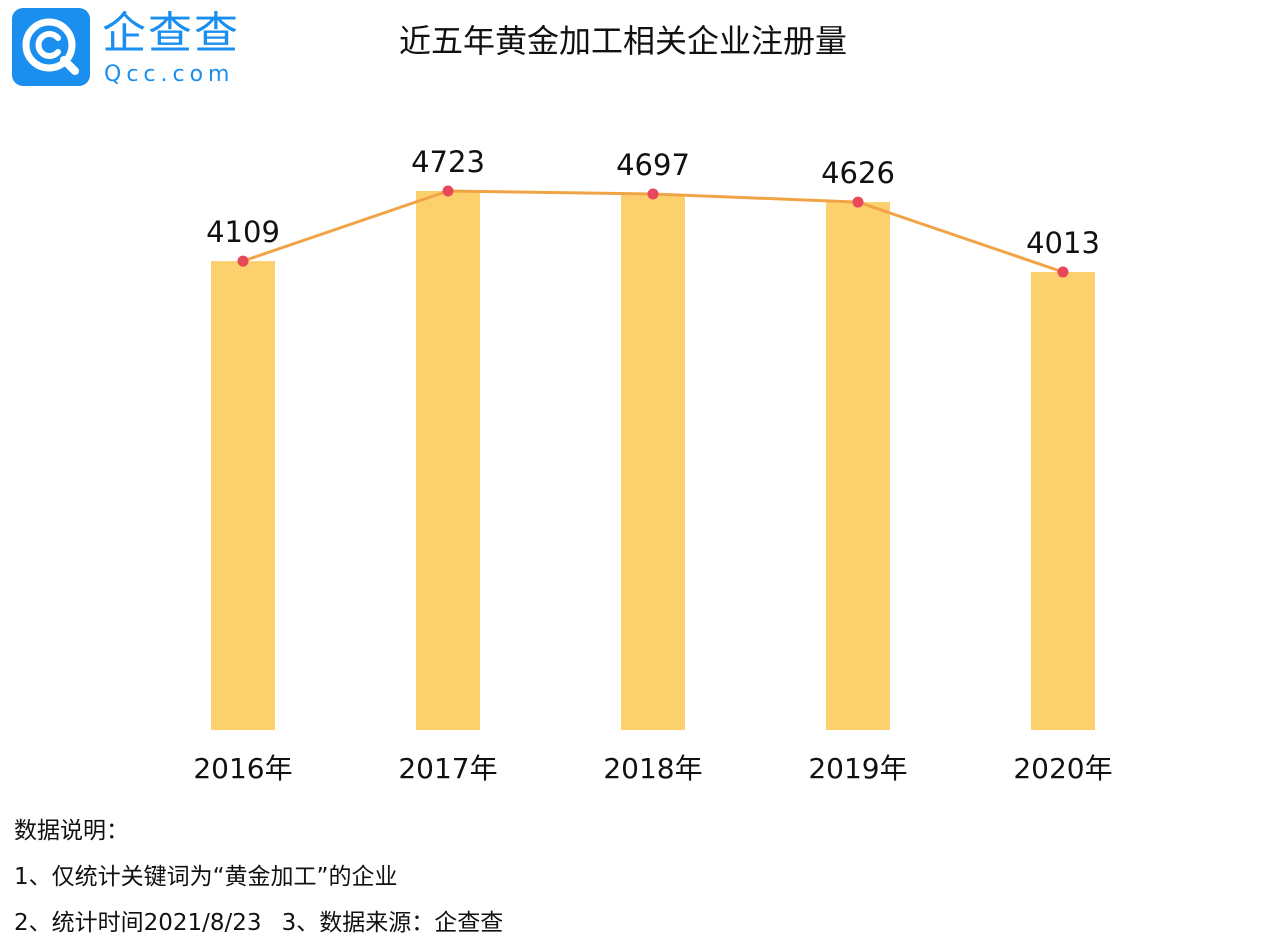 The image size is (1268, 946). What do you see at coordinates (1063, 272) in the screenshot?
I see `point-2020年` at bounding box center [1063, 272].